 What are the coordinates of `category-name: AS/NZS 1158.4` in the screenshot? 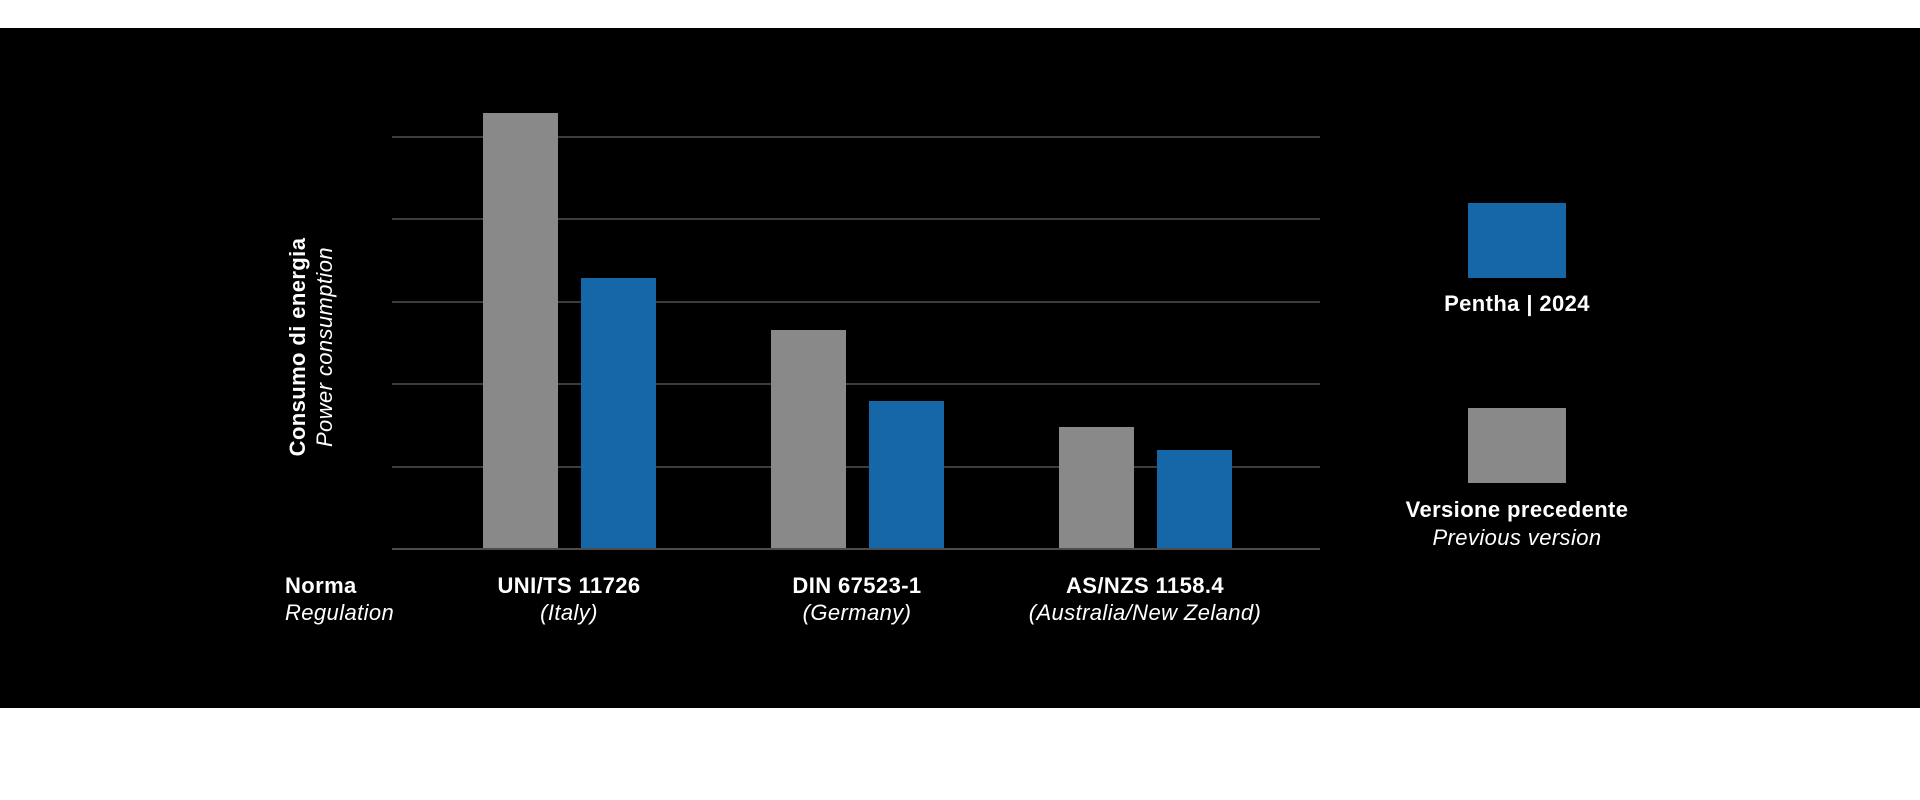 It's located at (1145, 585).